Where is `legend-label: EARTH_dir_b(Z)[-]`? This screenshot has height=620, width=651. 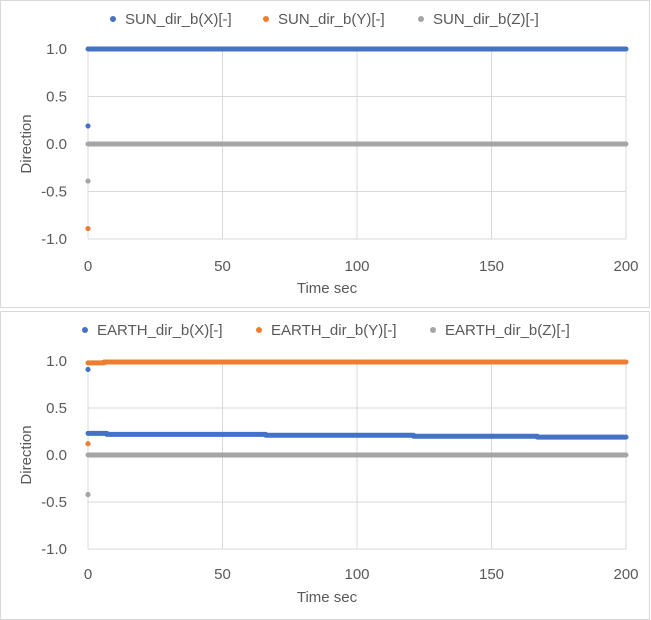
legend-label: EARTH_dir_b(Z)[-] is located at coordinates (507, 330).